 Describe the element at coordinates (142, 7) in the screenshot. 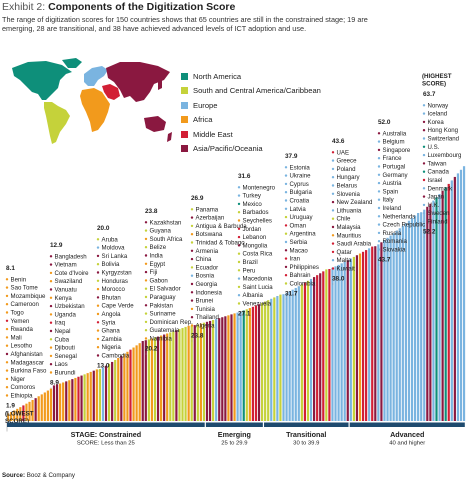

I see `page-title: Components of the Digitization Score` at that location.